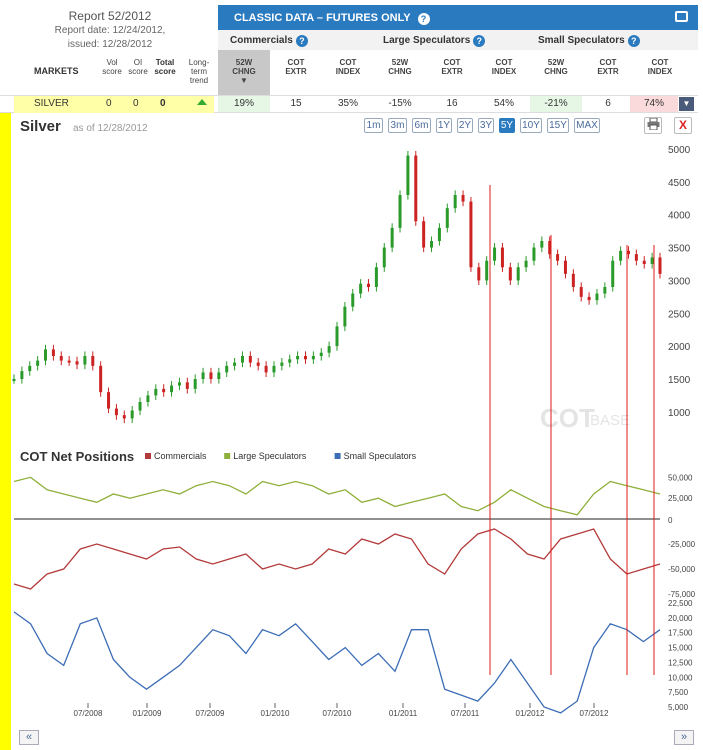 The image size is (703, 750). What do you see at coordinates (507, 125) in the screenshot?
I see `range-button-5y: 5Y` at bounding box center [507, 125].